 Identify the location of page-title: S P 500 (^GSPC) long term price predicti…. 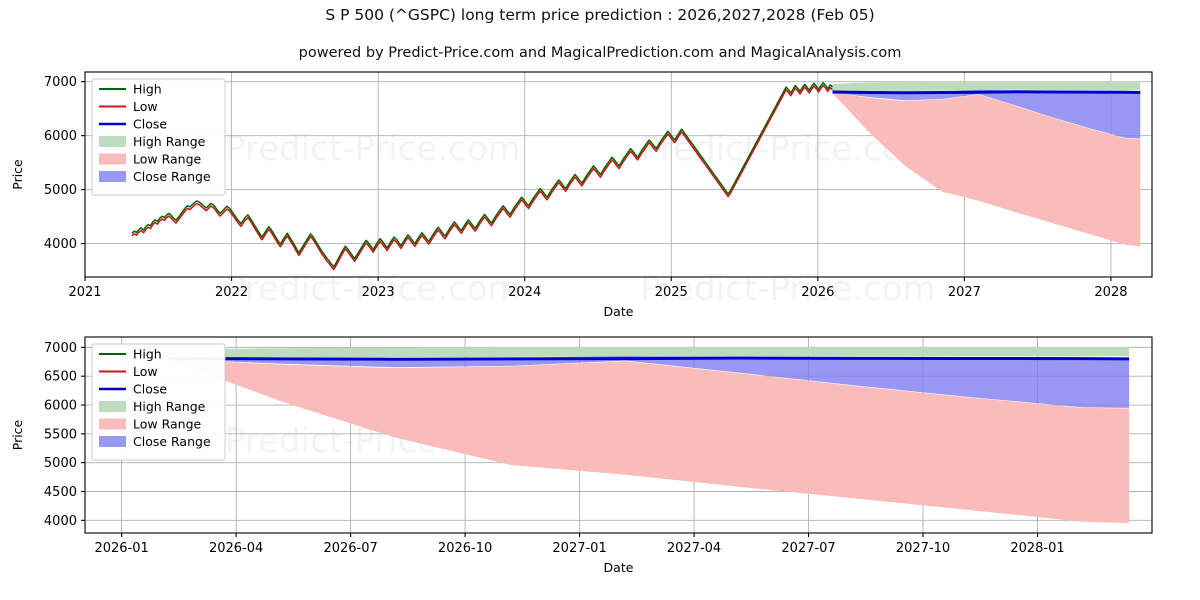
(600, 15).